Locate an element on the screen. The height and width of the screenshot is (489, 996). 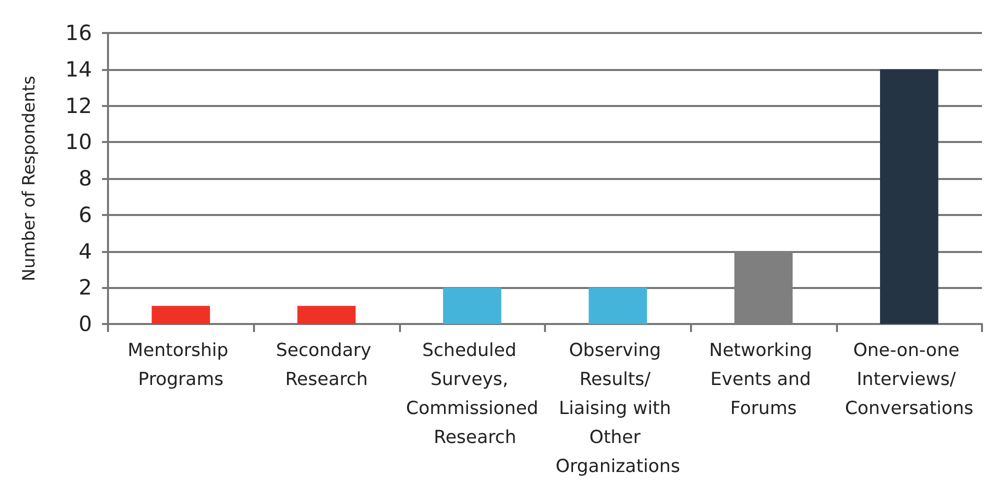
y-tick-label: 14 is located at coordinates (78, 69).